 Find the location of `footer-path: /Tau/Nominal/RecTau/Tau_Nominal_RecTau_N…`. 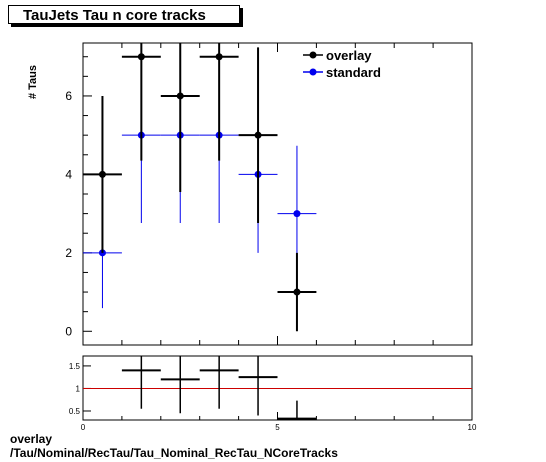

footer-path: /Tau/Nominal/RecTau/Tau_Nominal_RecTau_N… is located at coordinates (174, 453).